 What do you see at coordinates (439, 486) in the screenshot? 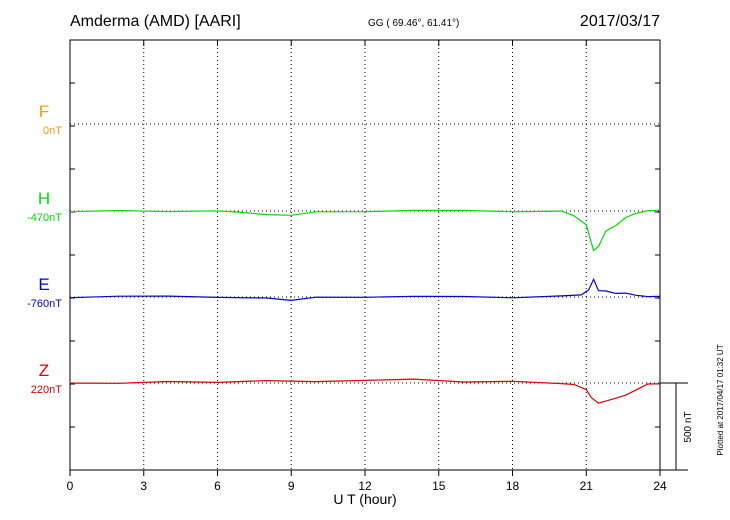
I see `x-tick-label: 15` at bounding box center [439, 486].